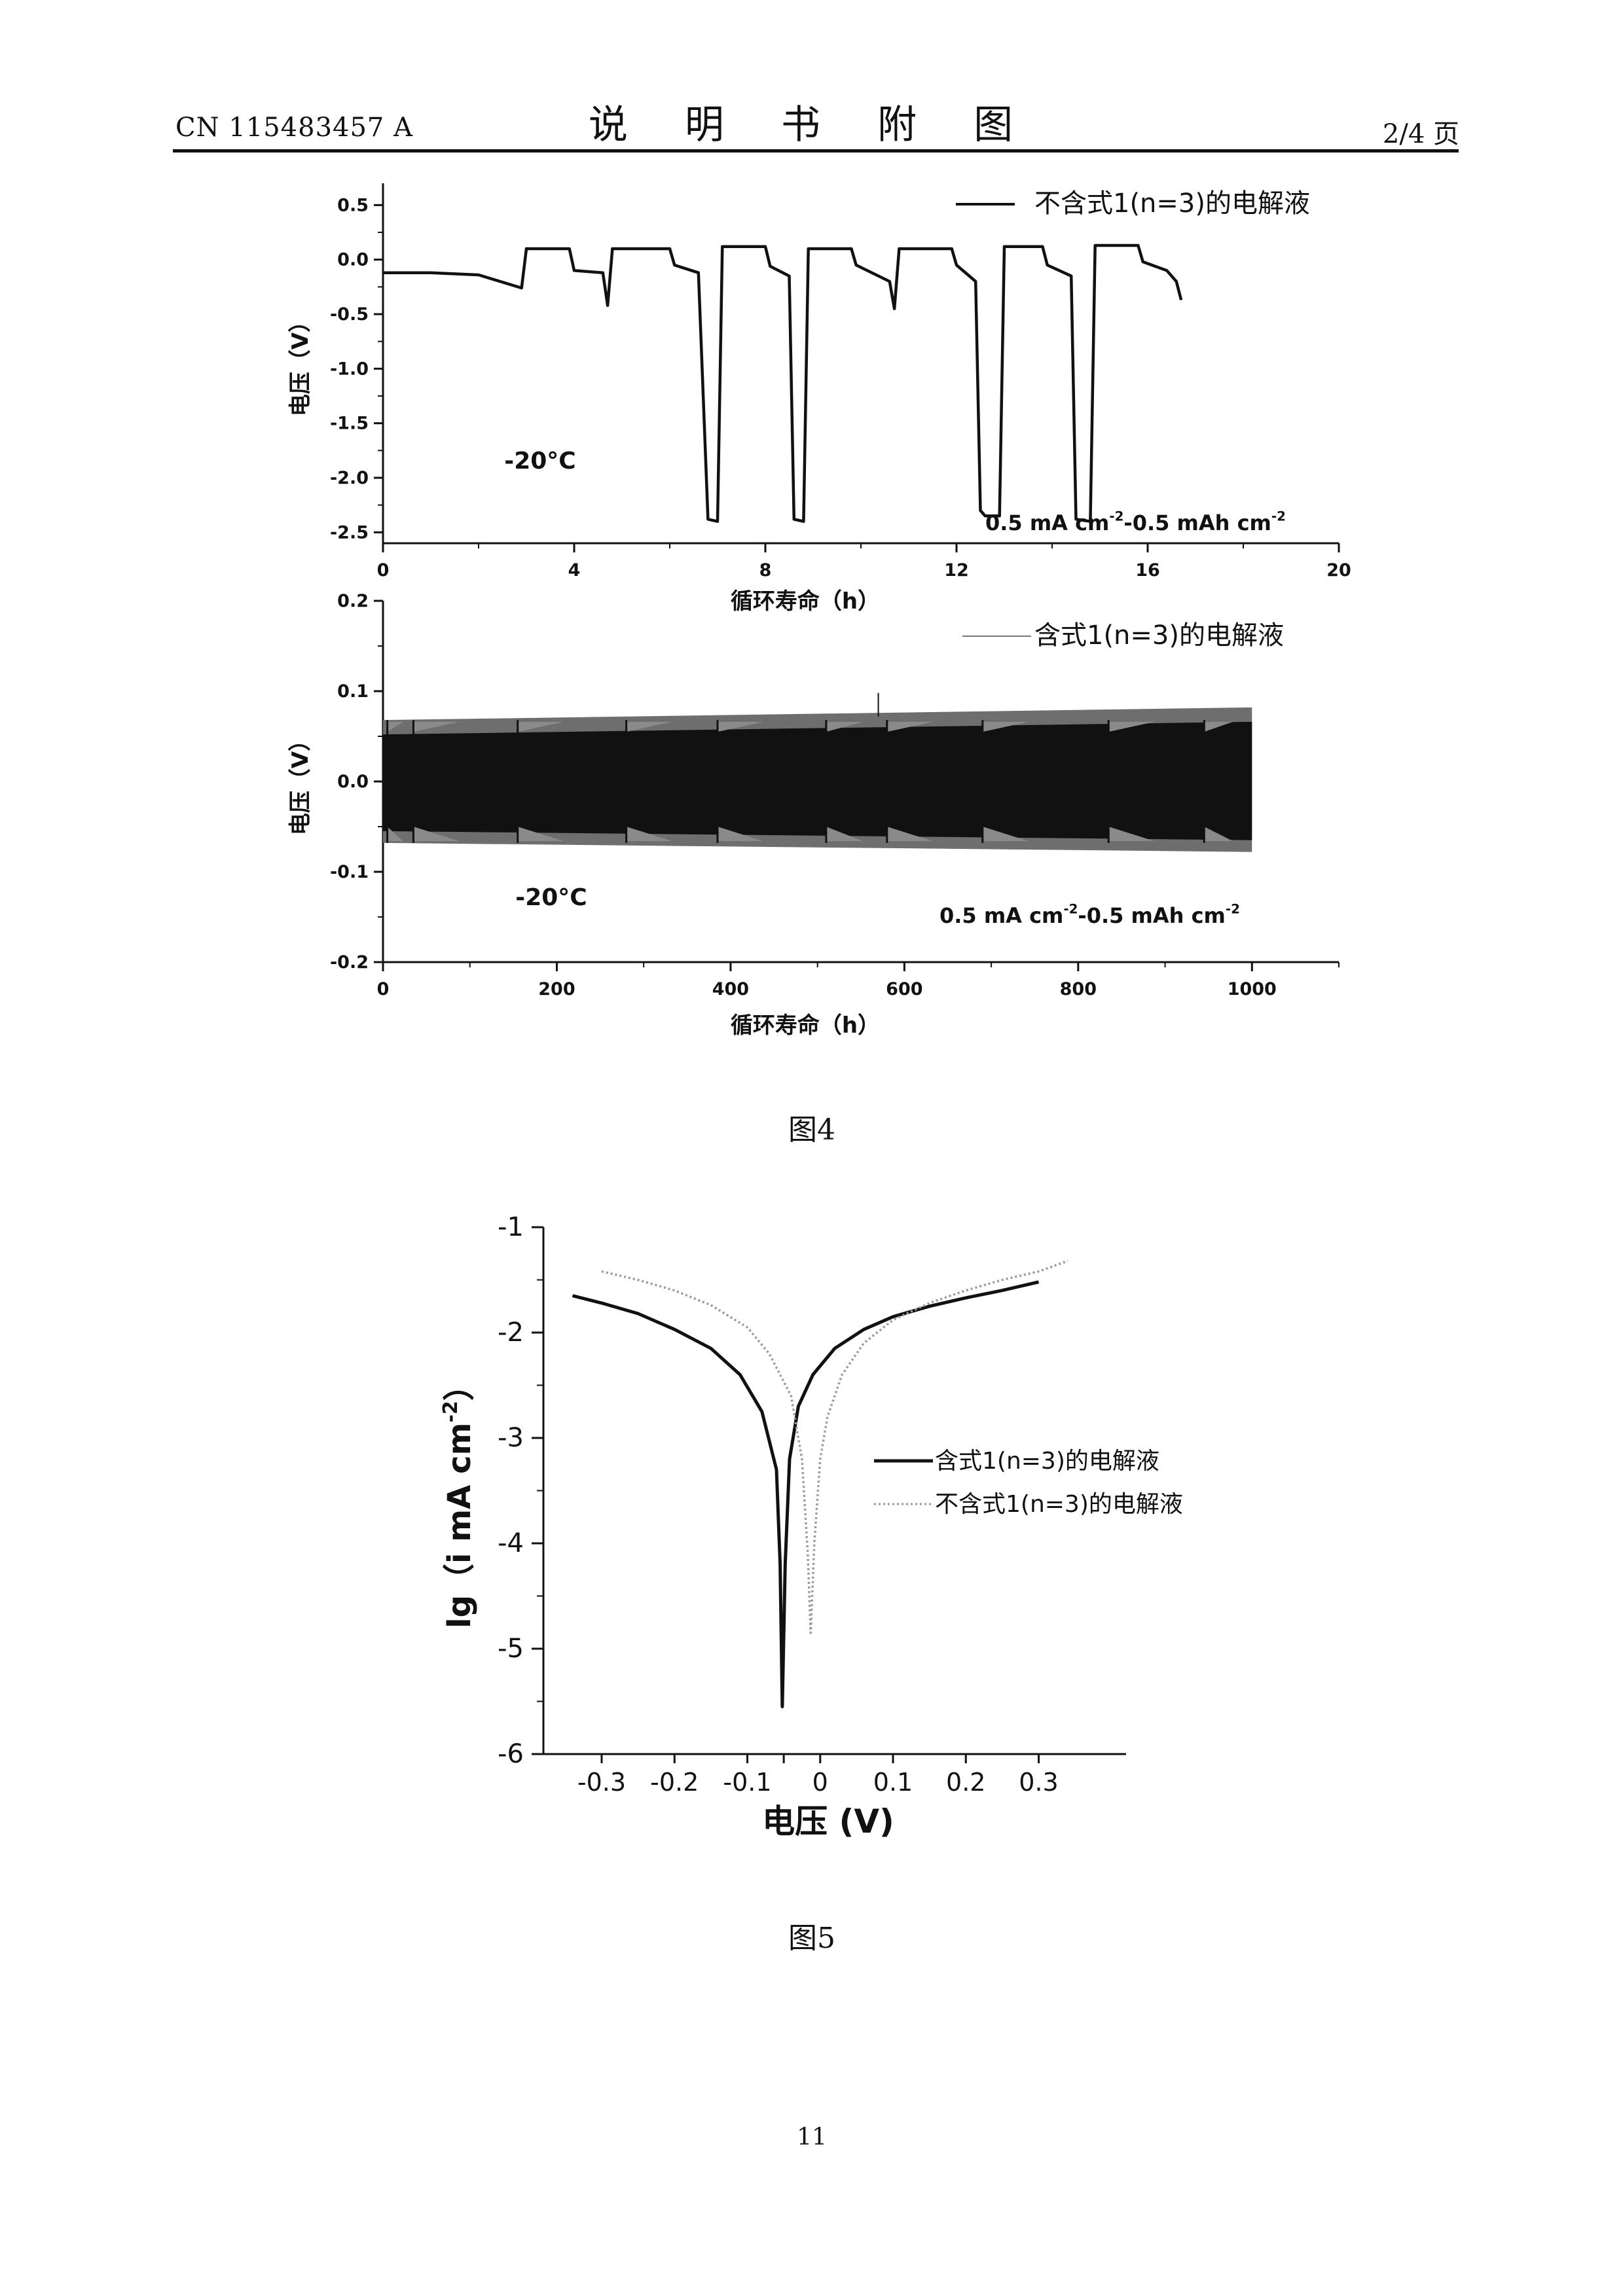 Image resolution: width=1623 pixels, height=2296 pixels. I want to click on figure-4-caption: 图4, so click(811, 1130).